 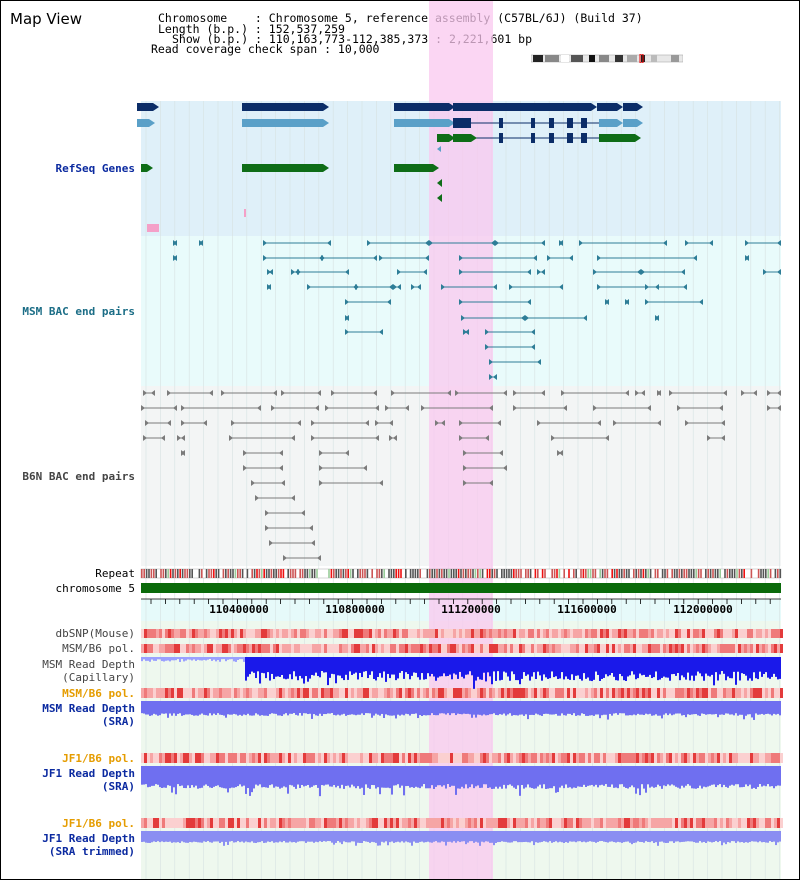 I want to click on msm-depth-capillary-light, so click(x=200, y=659).